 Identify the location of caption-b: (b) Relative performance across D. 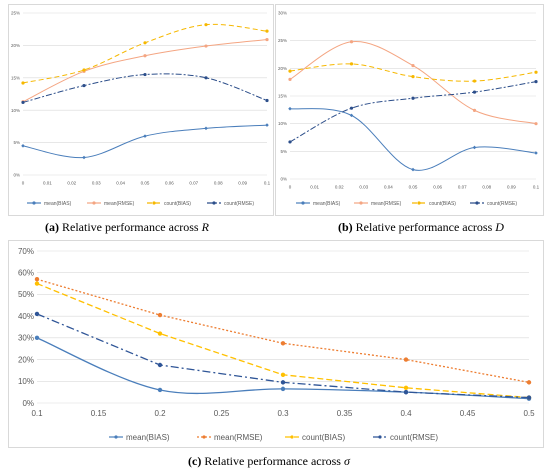
(421, 227).